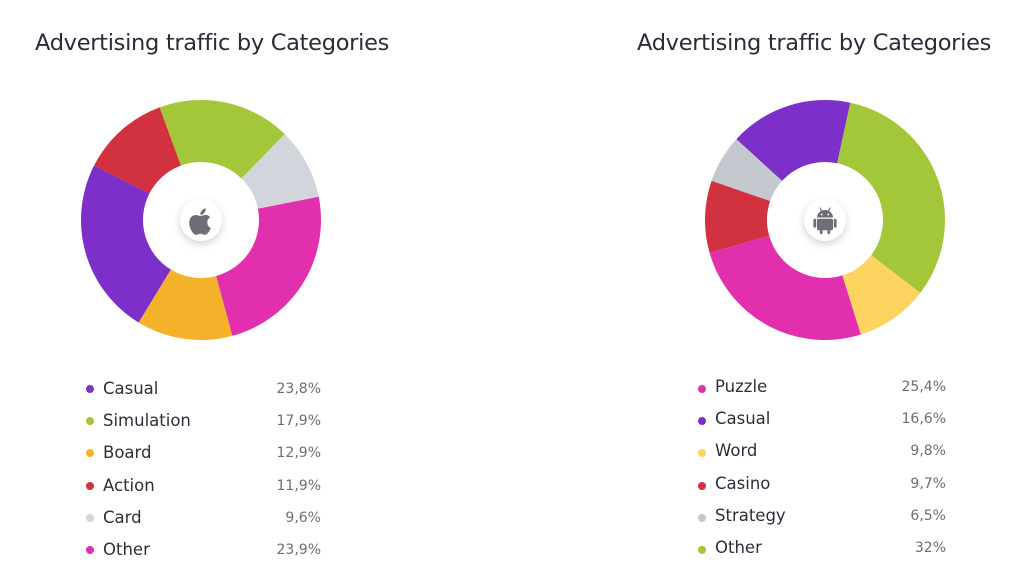 The image size is (1024, 583). Describe the element at coordinates (203, 485) in the screenshot. I see `legend-item: Action 11,9%` at that location.